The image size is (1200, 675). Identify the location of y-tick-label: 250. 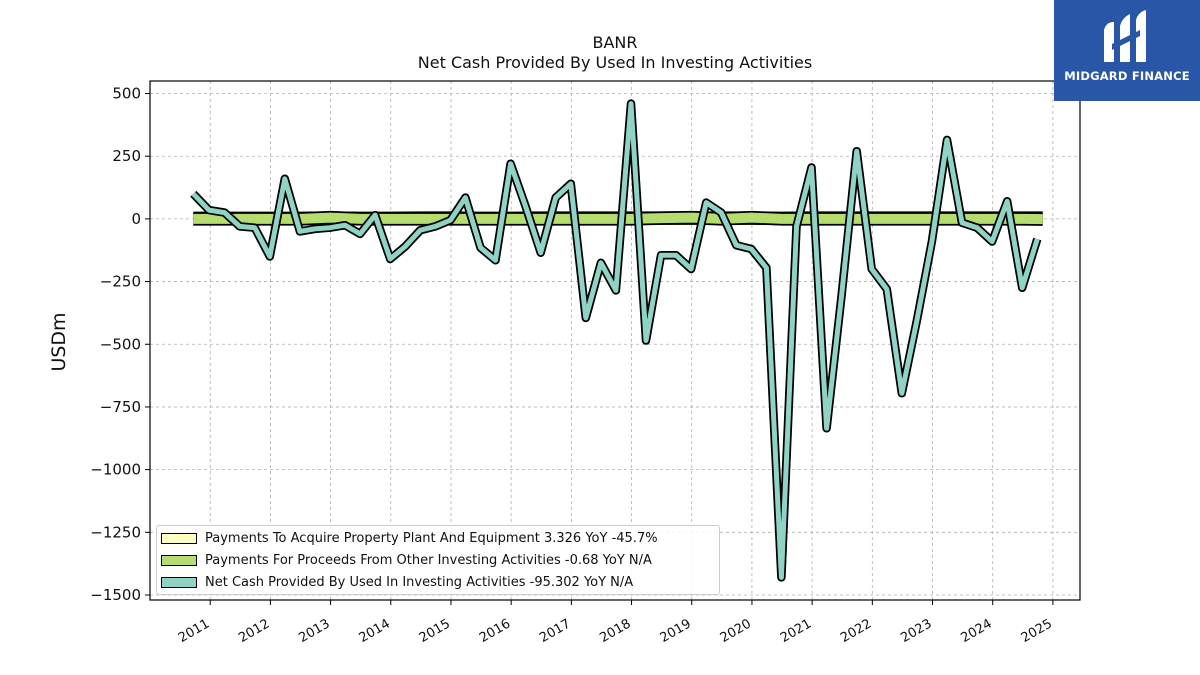
(126, 156).